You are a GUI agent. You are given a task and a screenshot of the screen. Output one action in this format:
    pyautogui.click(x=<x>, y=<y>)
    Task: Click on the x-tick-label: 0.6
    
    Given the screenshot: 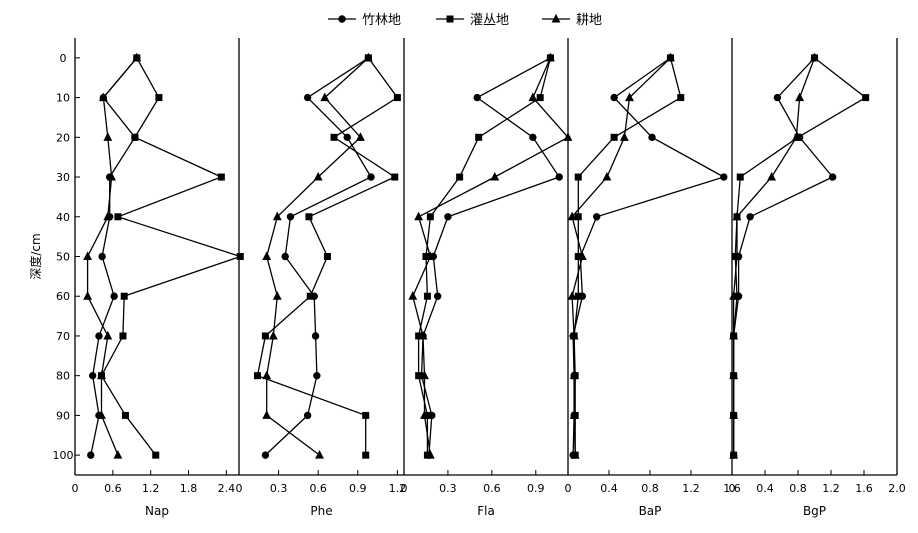 What is the action you would take?
    pyautogui.click(x=318, y=488)
    